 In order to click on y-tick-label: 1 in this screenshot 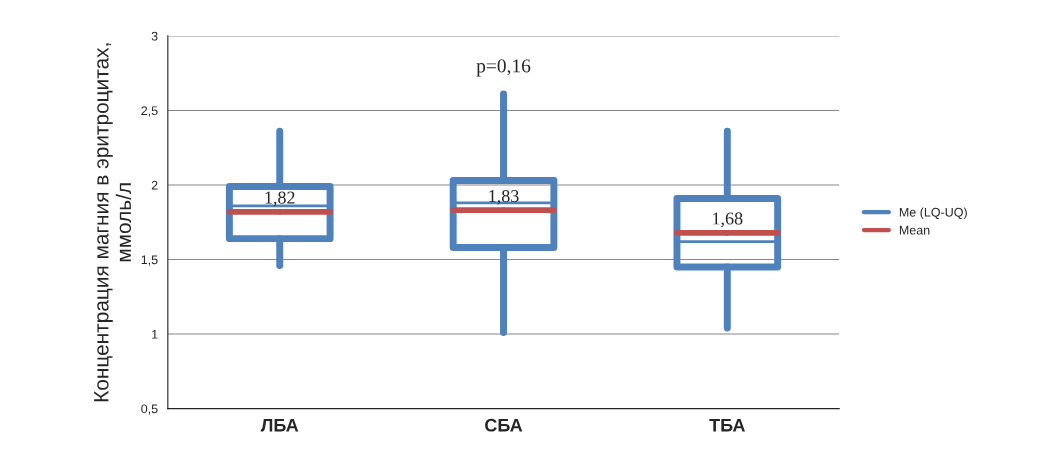, I will do `click(155, 334)`.